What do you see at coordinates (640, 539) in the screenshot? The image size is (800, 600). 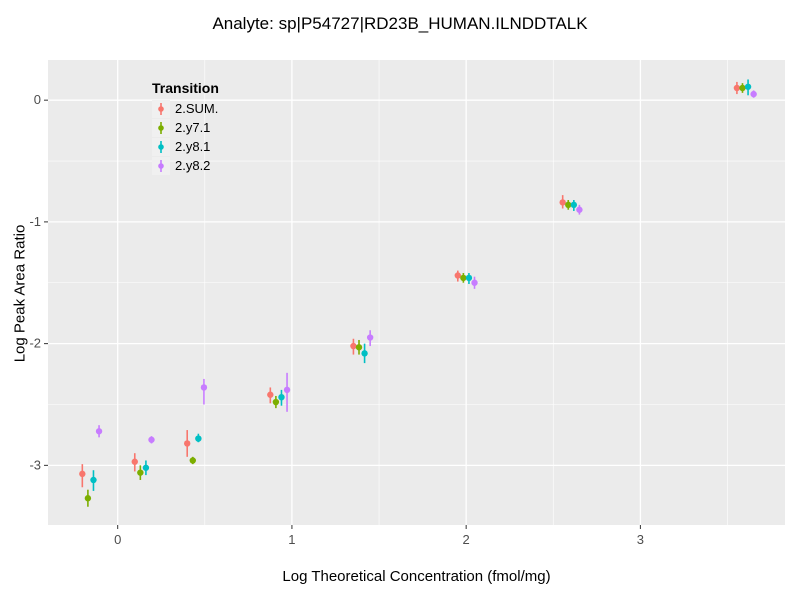 I see `x-tick-label: 3` at bounding box center [640, 539].